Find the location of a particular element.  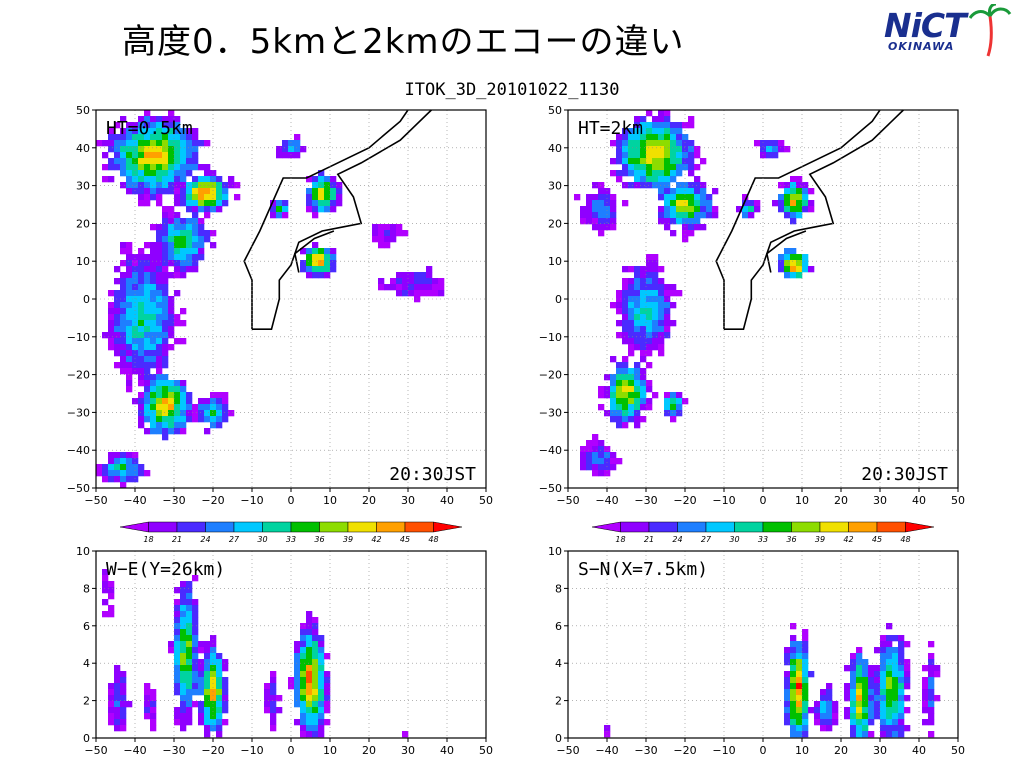

x-tick-label: 20 is located at coordinates (841, 500).